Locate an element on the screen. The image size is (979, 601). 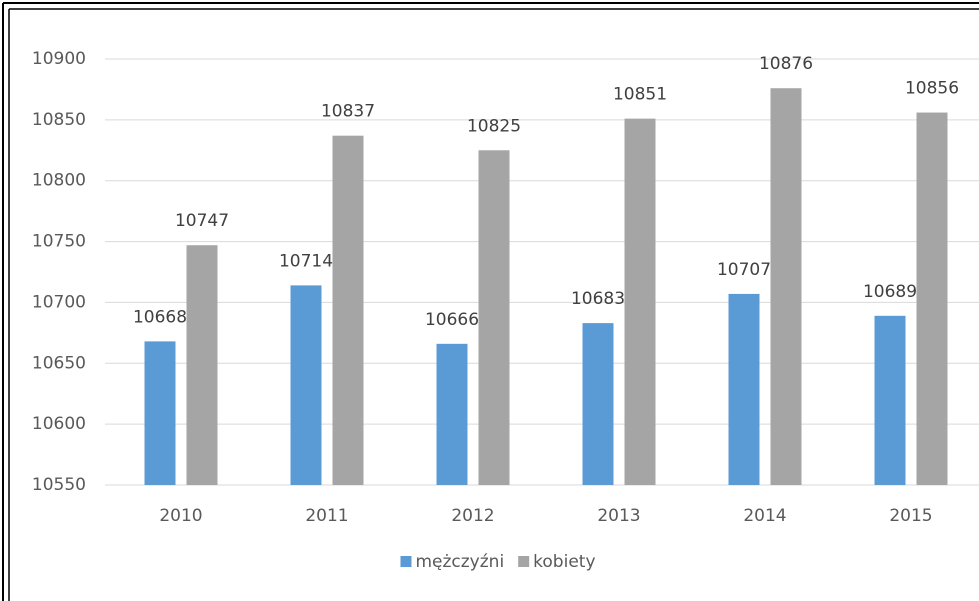
data-label: 10856 is located at coordinates (932, 89).